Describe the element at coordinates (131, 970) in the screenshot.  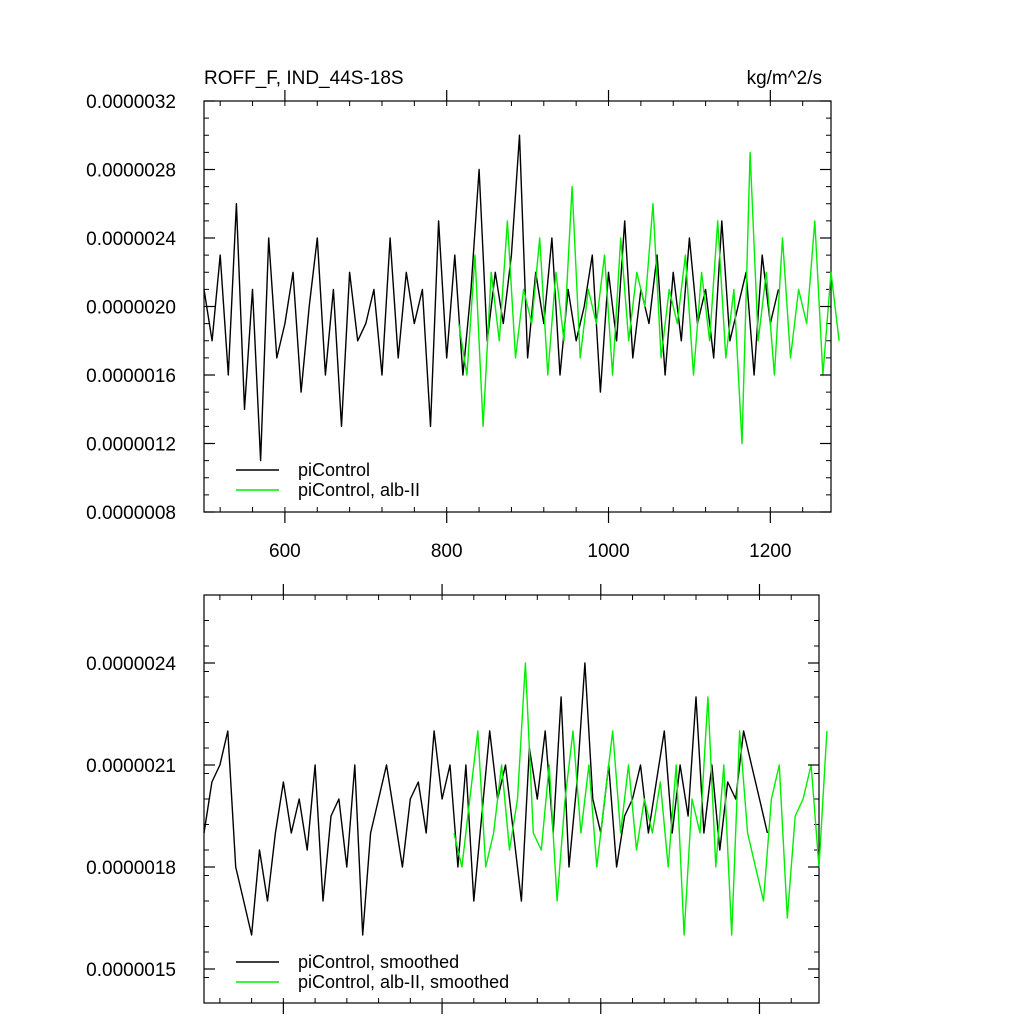
I see `y-tick-label: 0.0000015` at that location.